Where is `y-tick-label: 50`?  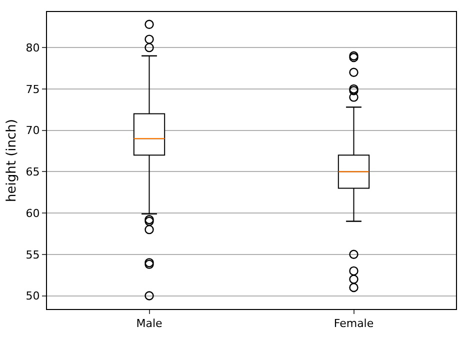
y-tick-label: 50 is located at coordinates (33, 296).